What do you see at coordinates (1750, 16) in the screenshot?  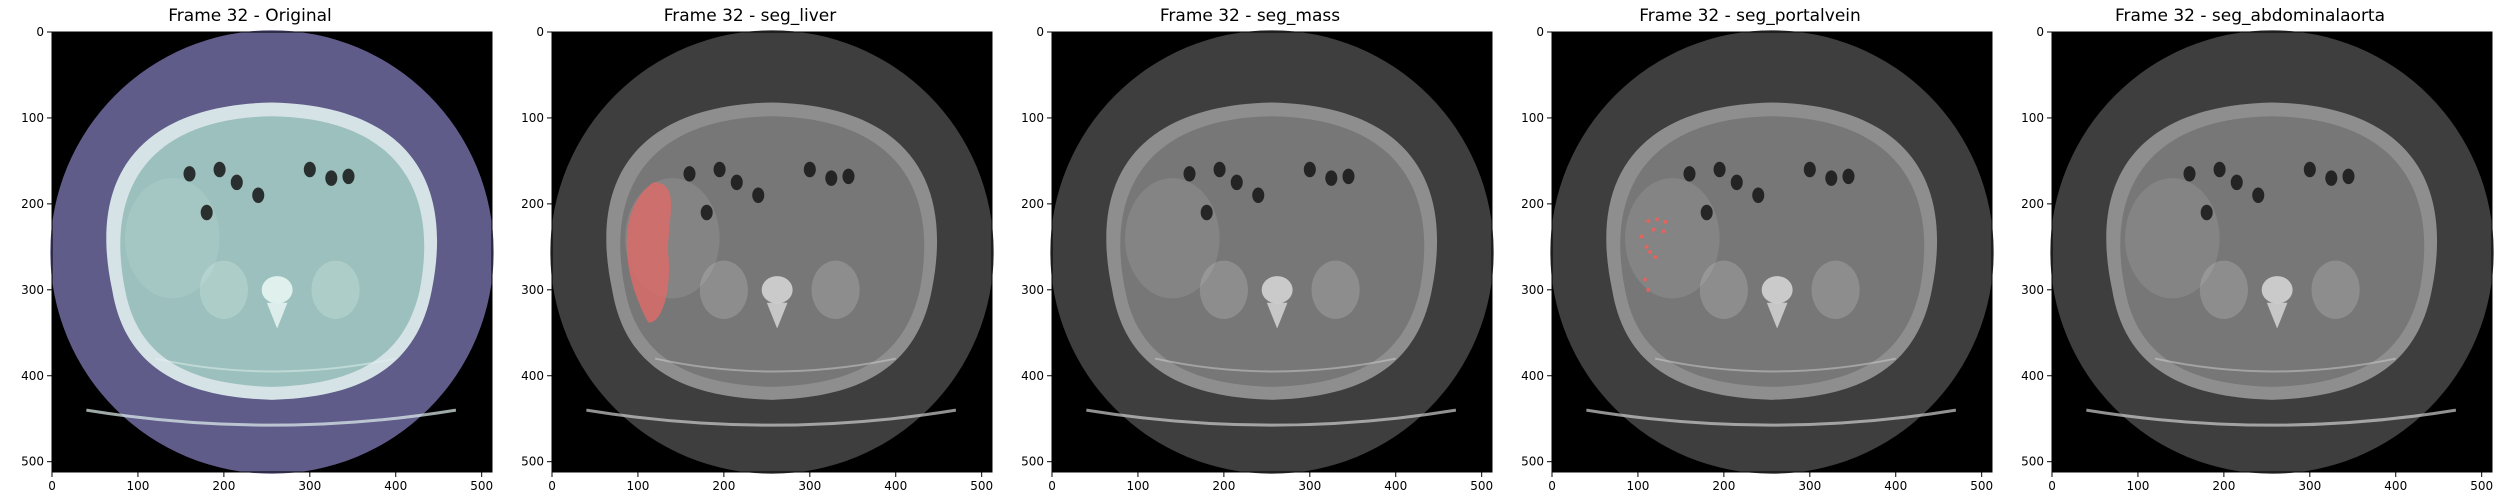 I see `panel-title: Frame 32 - seg_portalvein` at bounding box center [1750, 16].